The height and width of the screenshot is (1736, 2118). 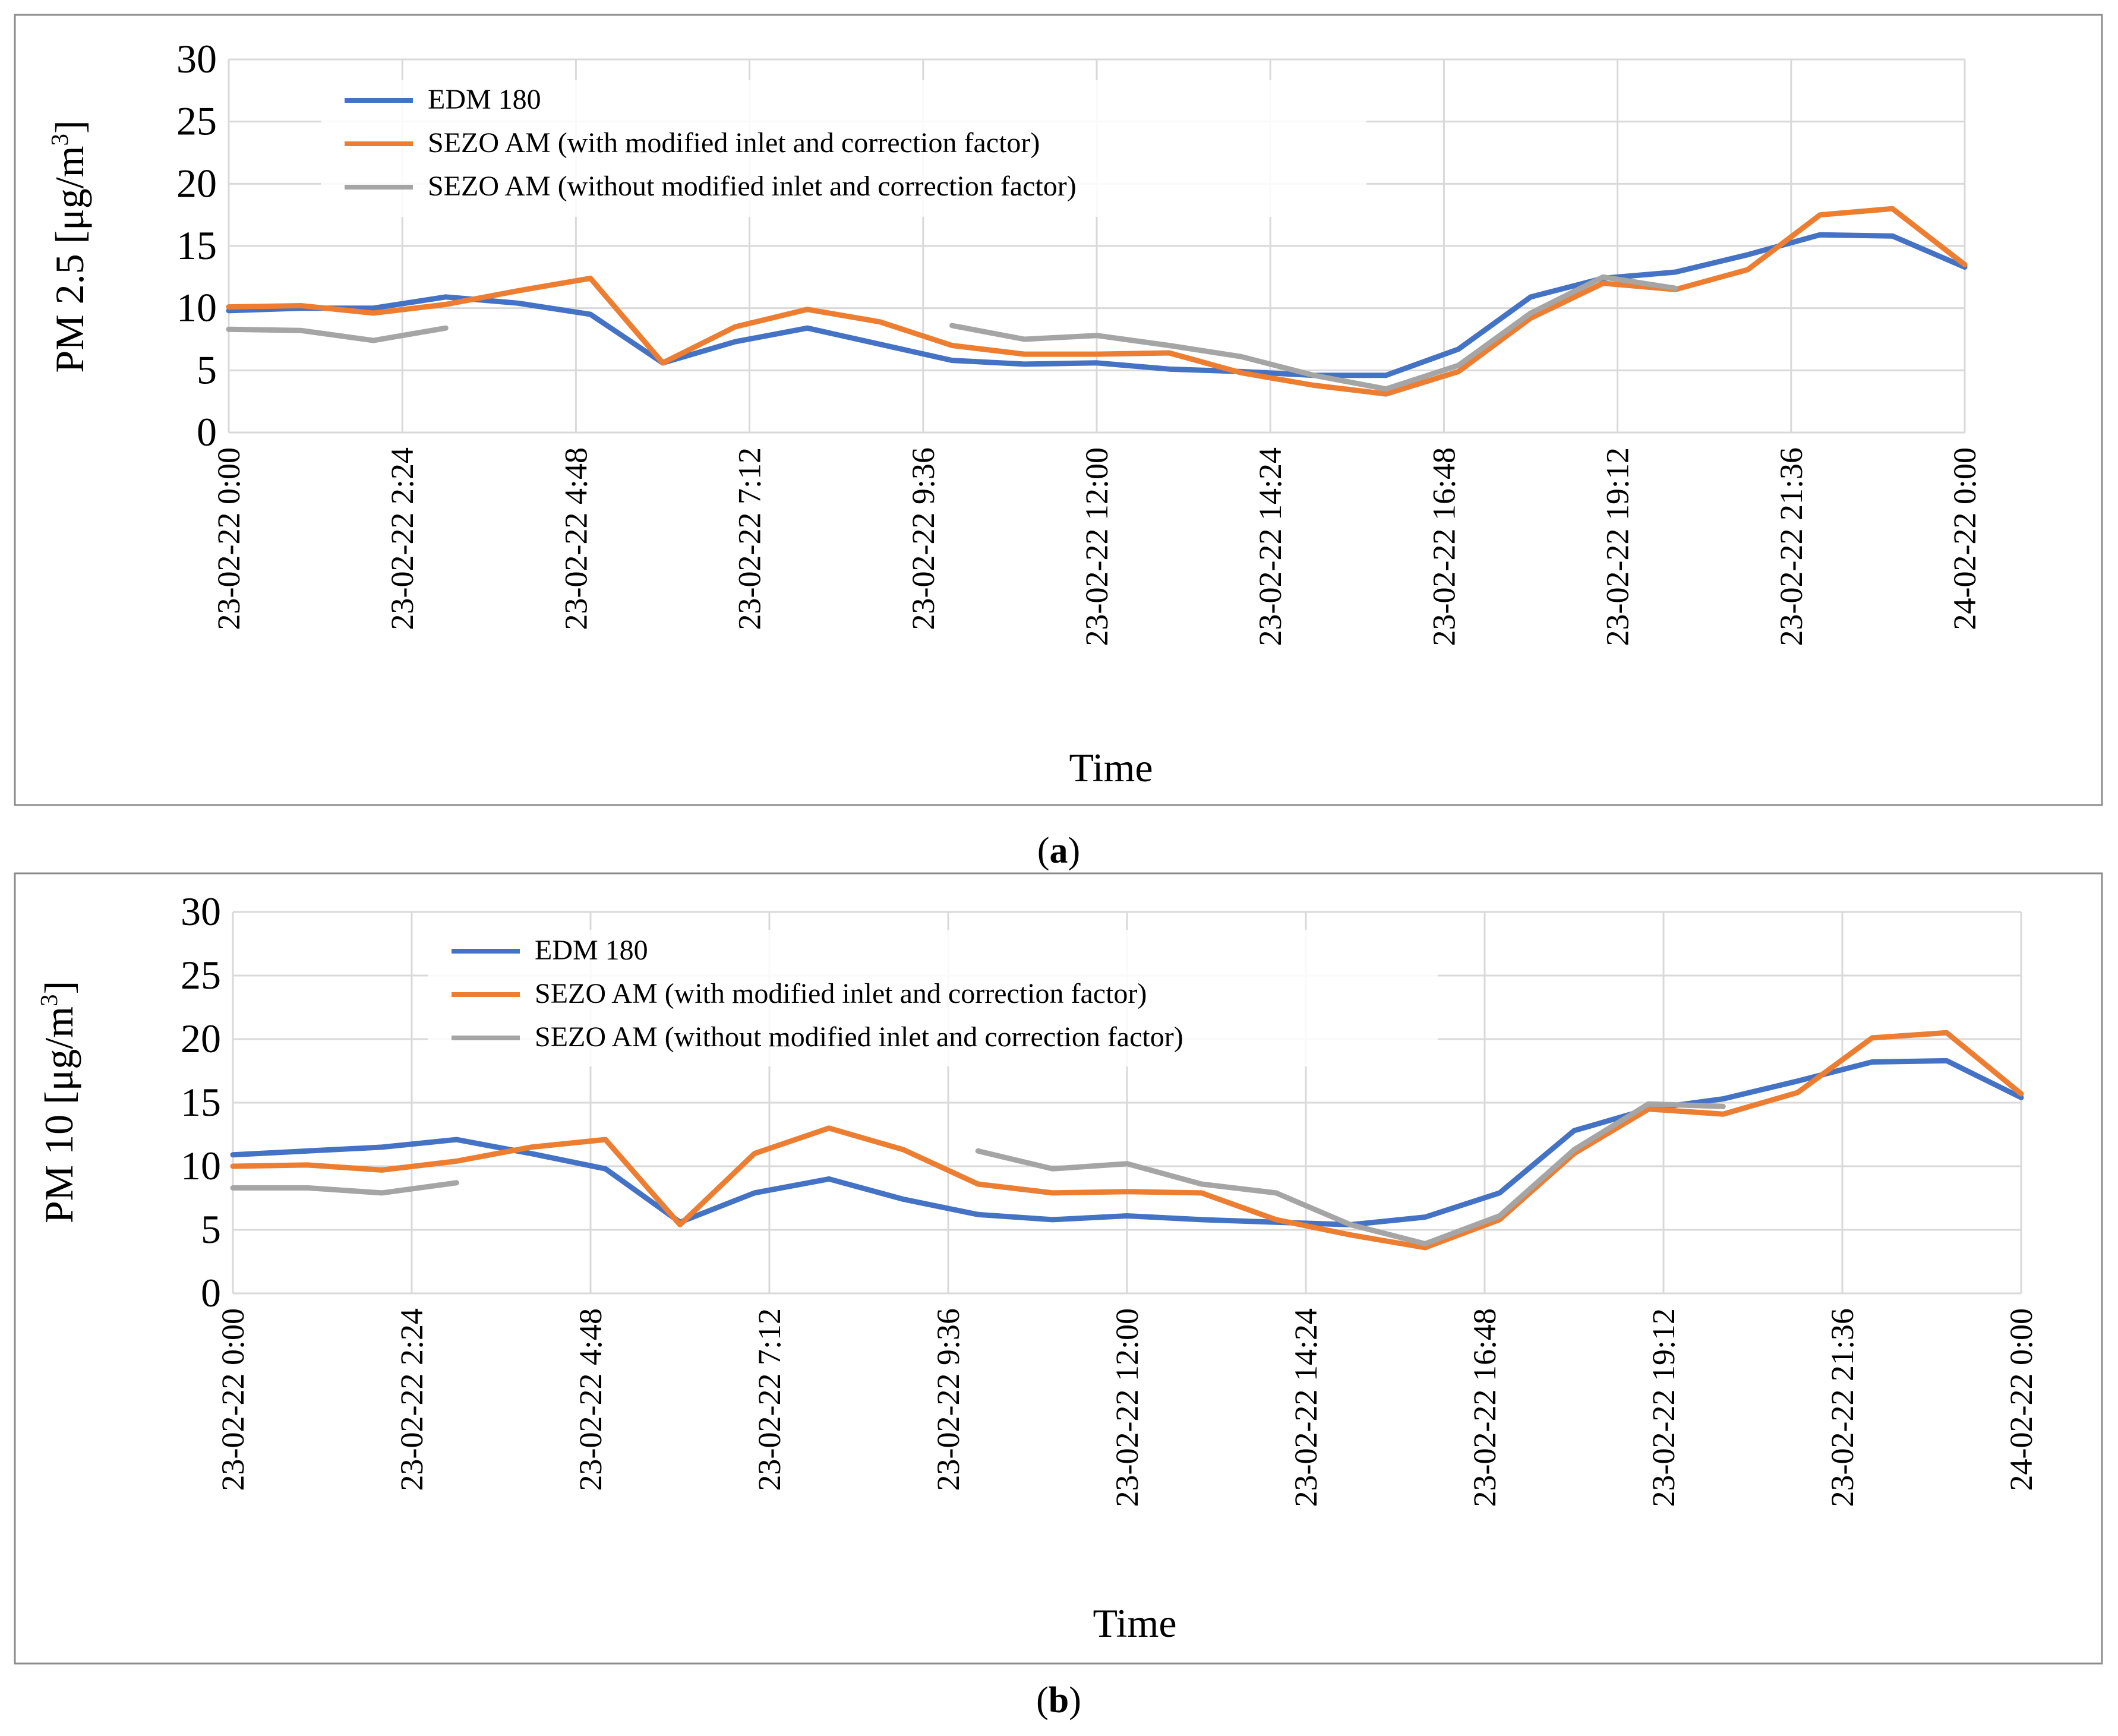 I want to click on y-axis-title: PM 10 [μg/m3], so click(x=58, y=1102).